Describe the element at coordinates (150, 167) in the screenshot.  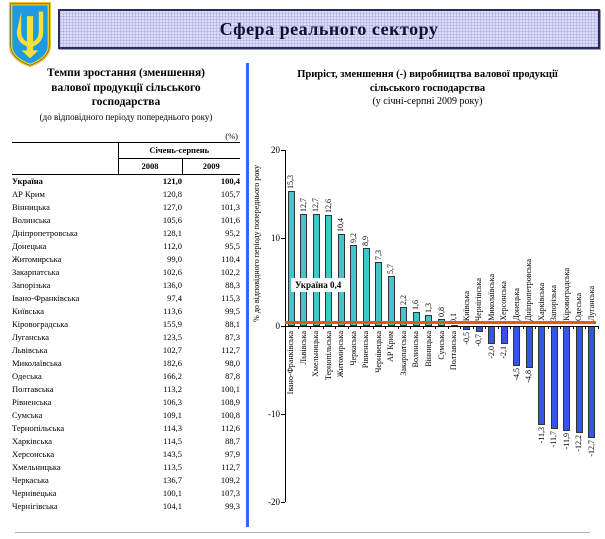
I see `year-header-2008: 2008` at that location.